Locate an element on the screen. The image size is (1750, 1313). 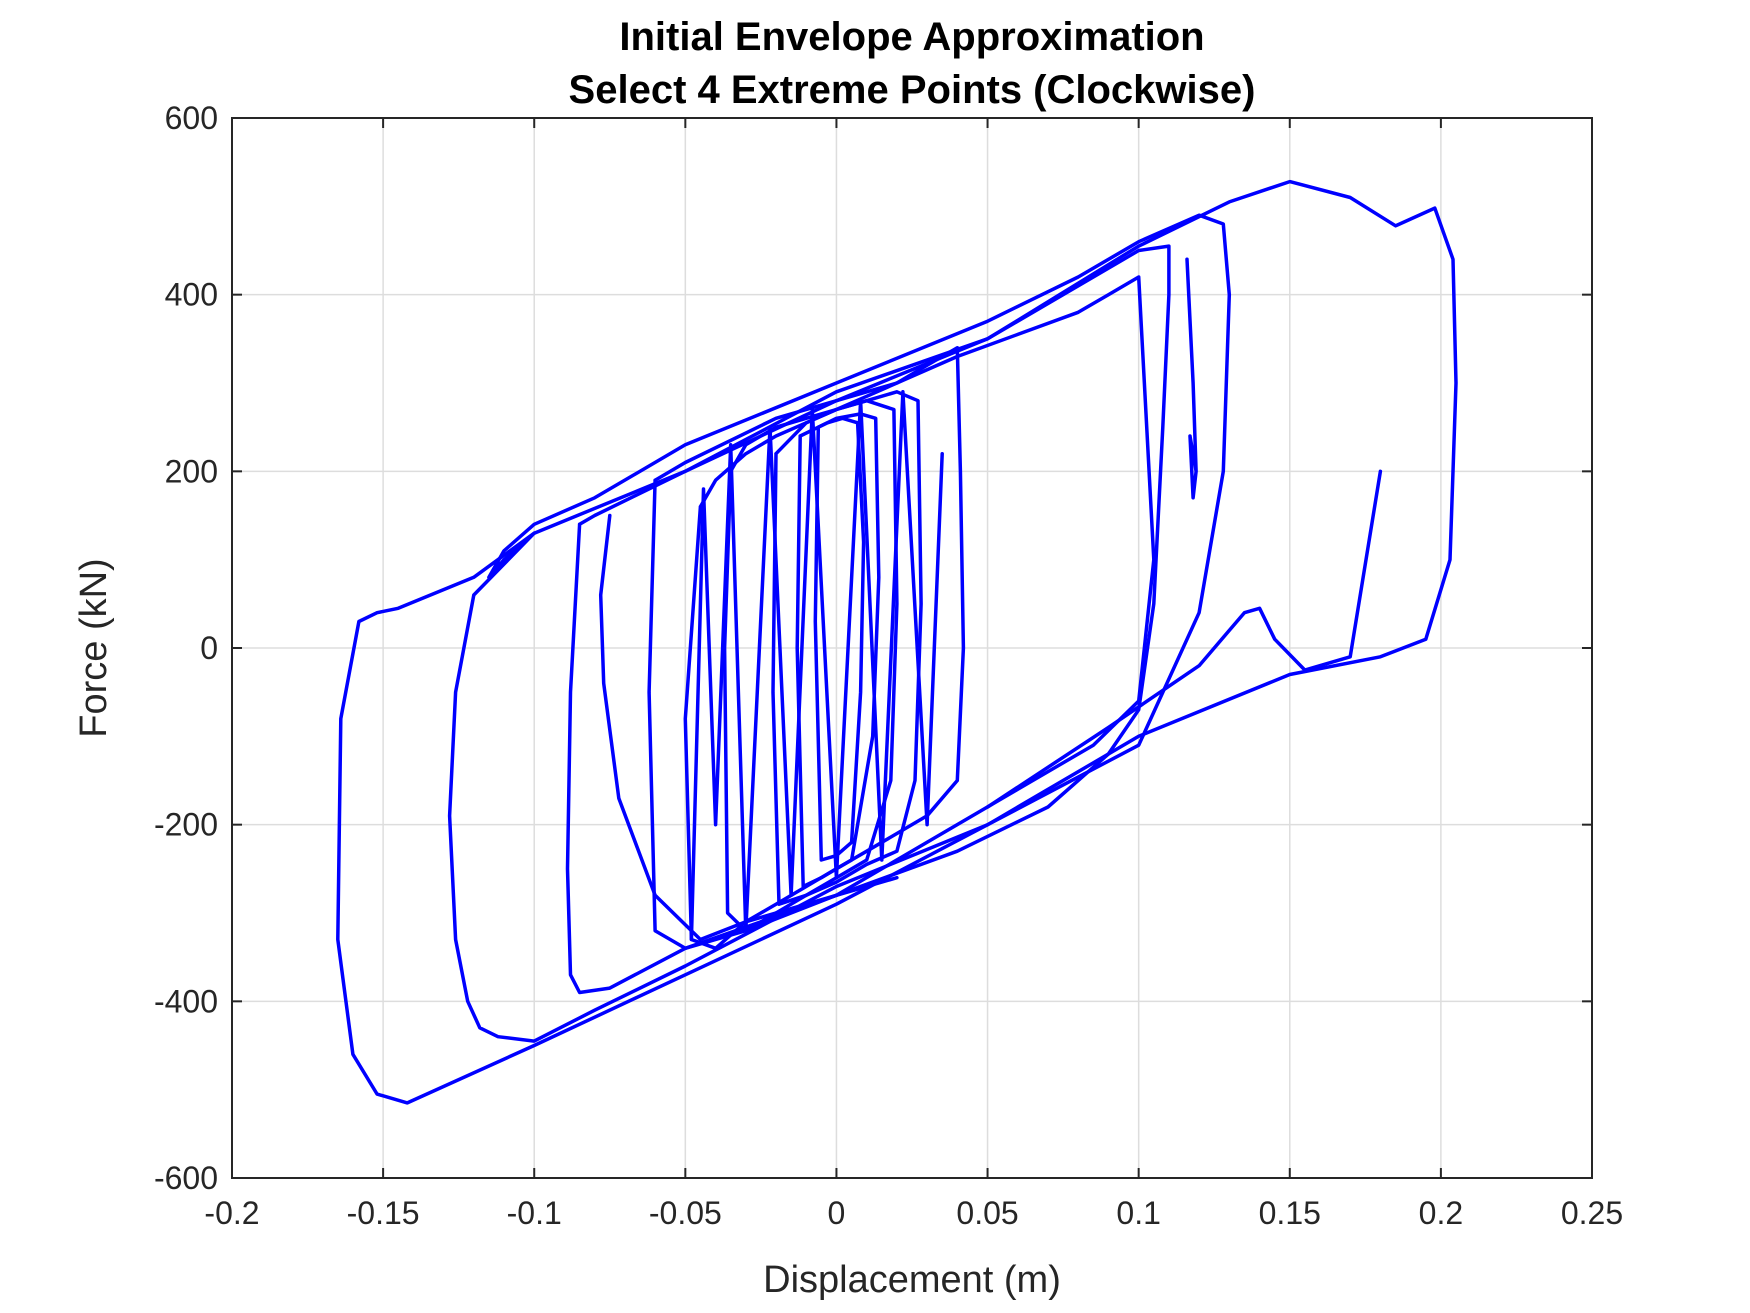
y-tick-label: -600 is located at coordinates (186, 1178).